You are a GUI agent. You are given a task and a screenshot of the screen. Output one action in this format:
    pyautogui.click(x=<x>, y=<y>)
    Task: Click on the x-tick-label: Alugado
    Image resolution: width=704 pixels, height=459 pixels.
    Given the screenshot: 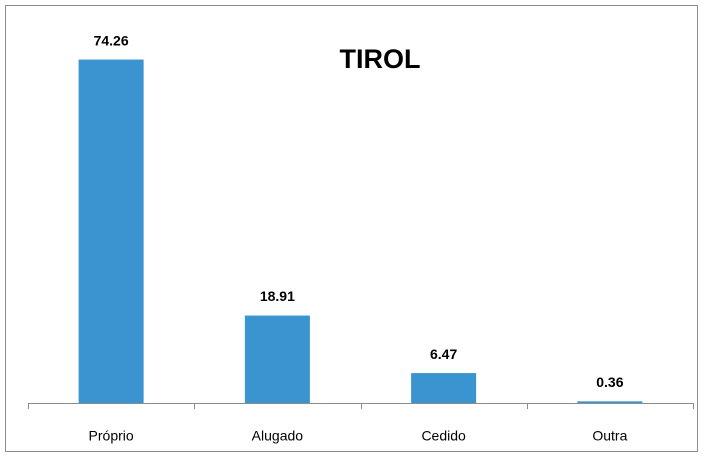 What is the action you would take?
    pyautogui.click(x=278, y=436)
    